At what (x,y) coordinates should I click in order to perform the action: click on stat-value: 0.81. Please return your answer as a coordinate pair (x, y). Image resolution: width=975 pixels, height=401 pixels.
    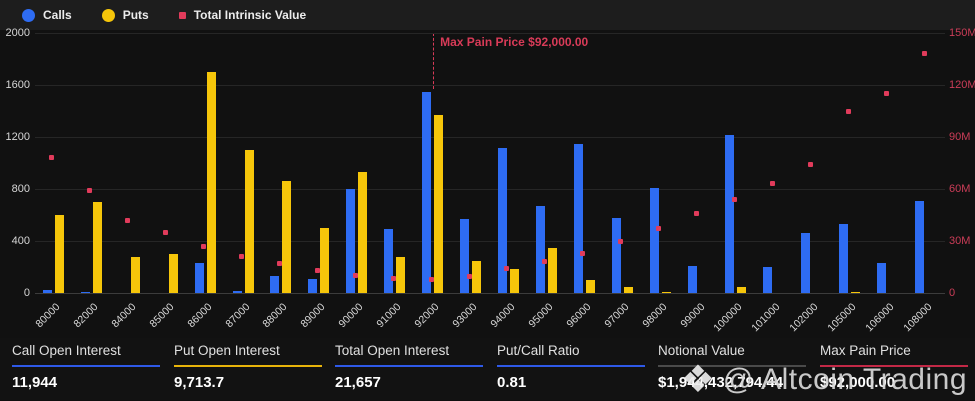
    Looking at the image, I should click on (512, 382).